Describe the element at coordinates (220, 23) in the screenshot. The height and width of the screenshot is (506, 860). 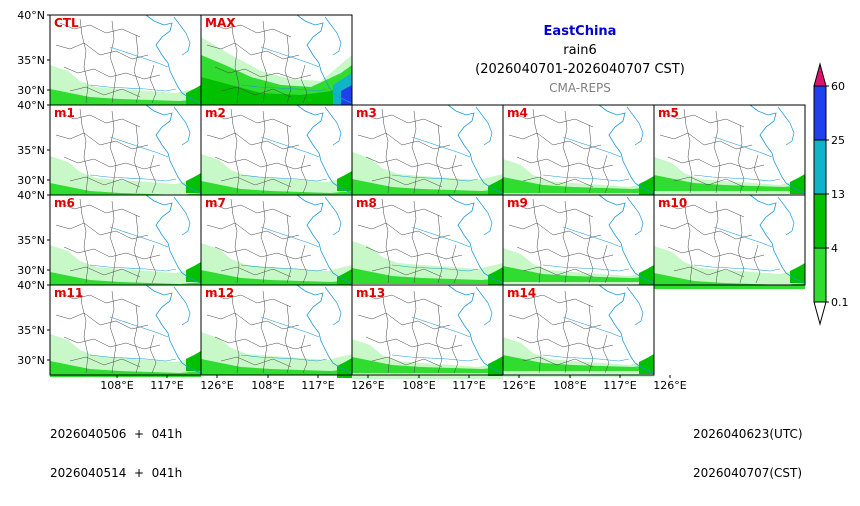
I see `member-label: MAX` at that location.